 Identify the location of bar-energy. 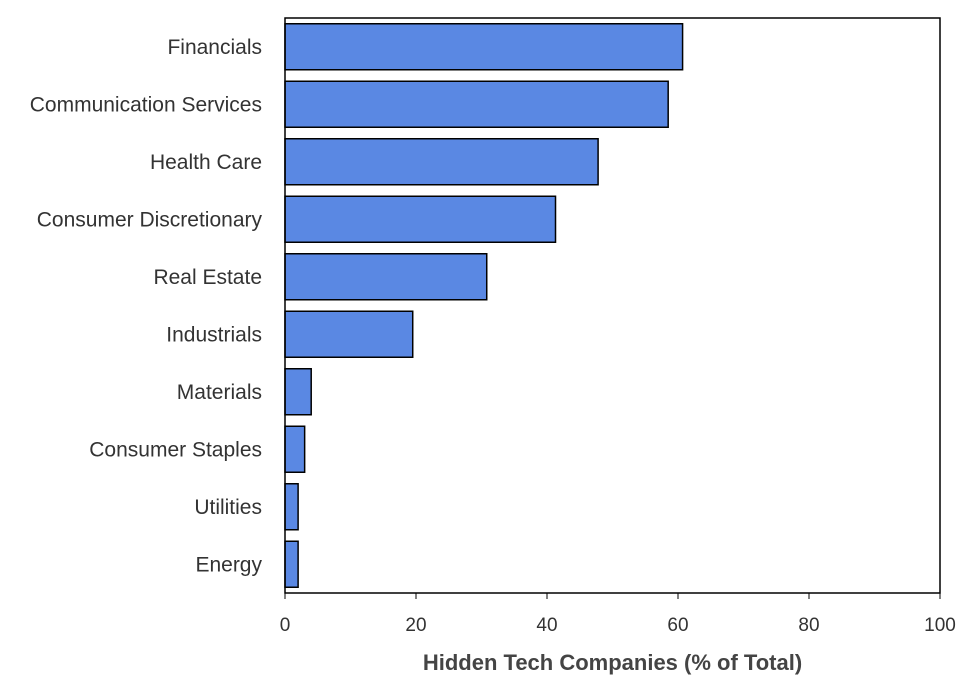
(291, 564).